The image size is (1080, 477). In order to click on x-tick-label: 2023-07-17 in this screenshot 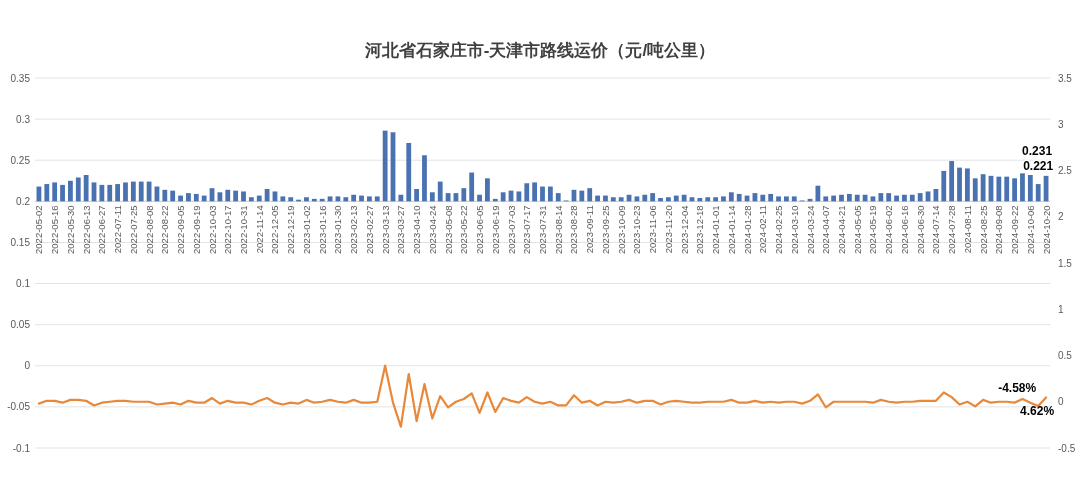, I will do `click(527, 229)`.